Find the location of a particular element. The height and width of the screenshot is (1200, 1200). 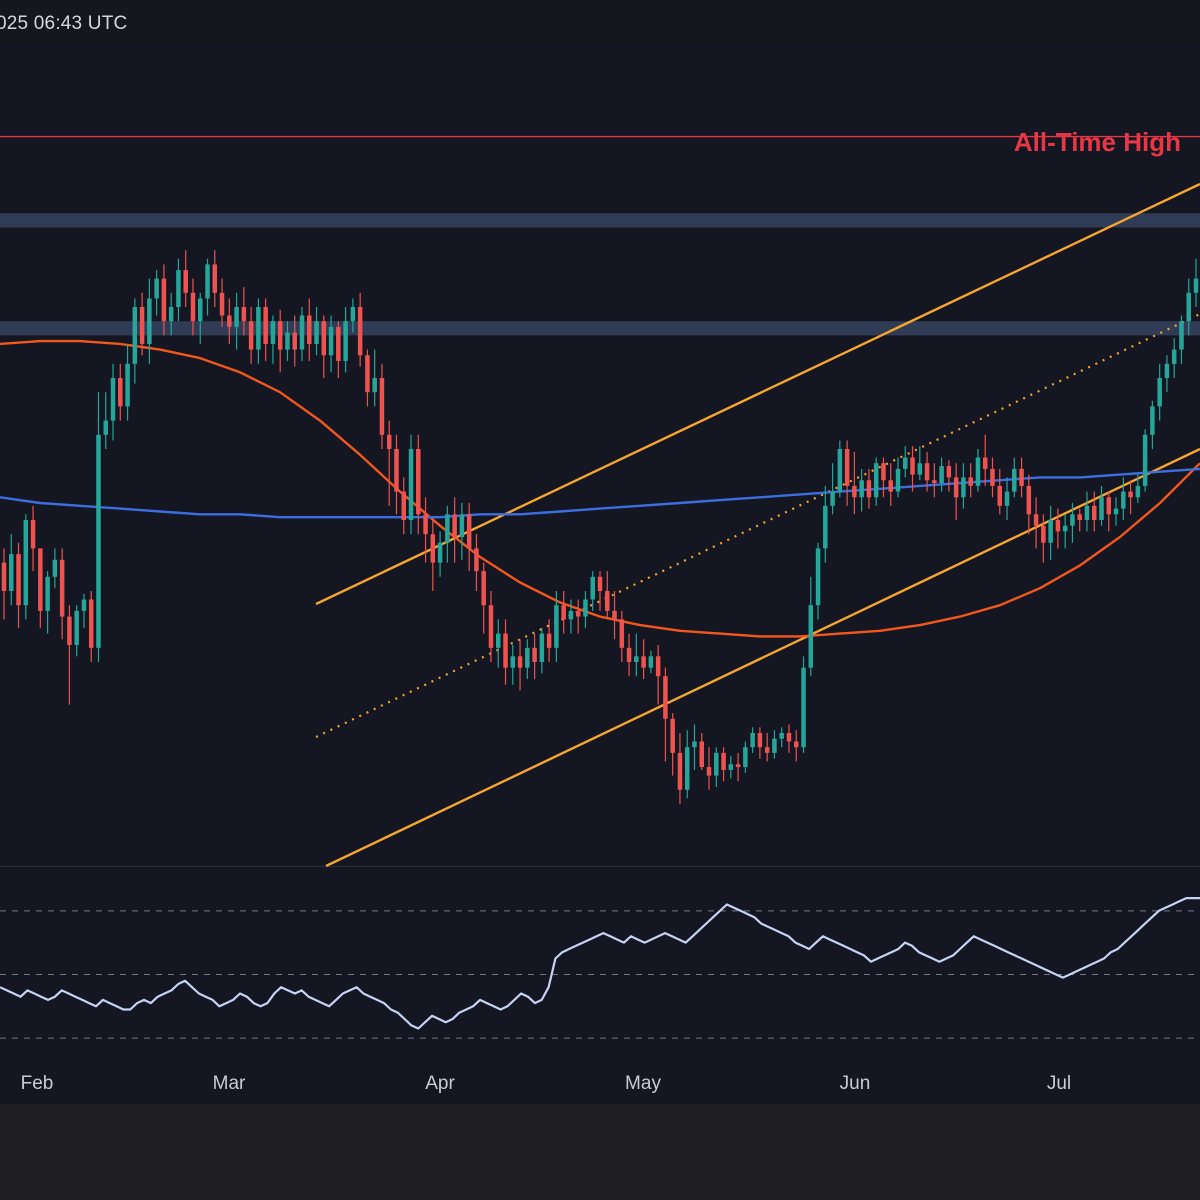

rsi-indicator is located at coordinates (600, 967).